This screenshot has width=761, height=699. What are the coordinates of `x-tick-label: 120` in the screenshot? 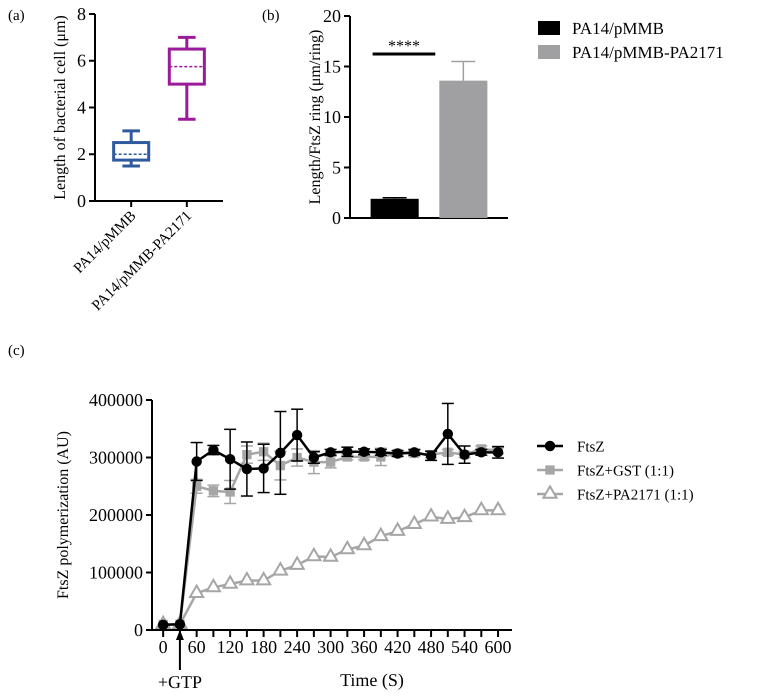 It's located at (230, 646).